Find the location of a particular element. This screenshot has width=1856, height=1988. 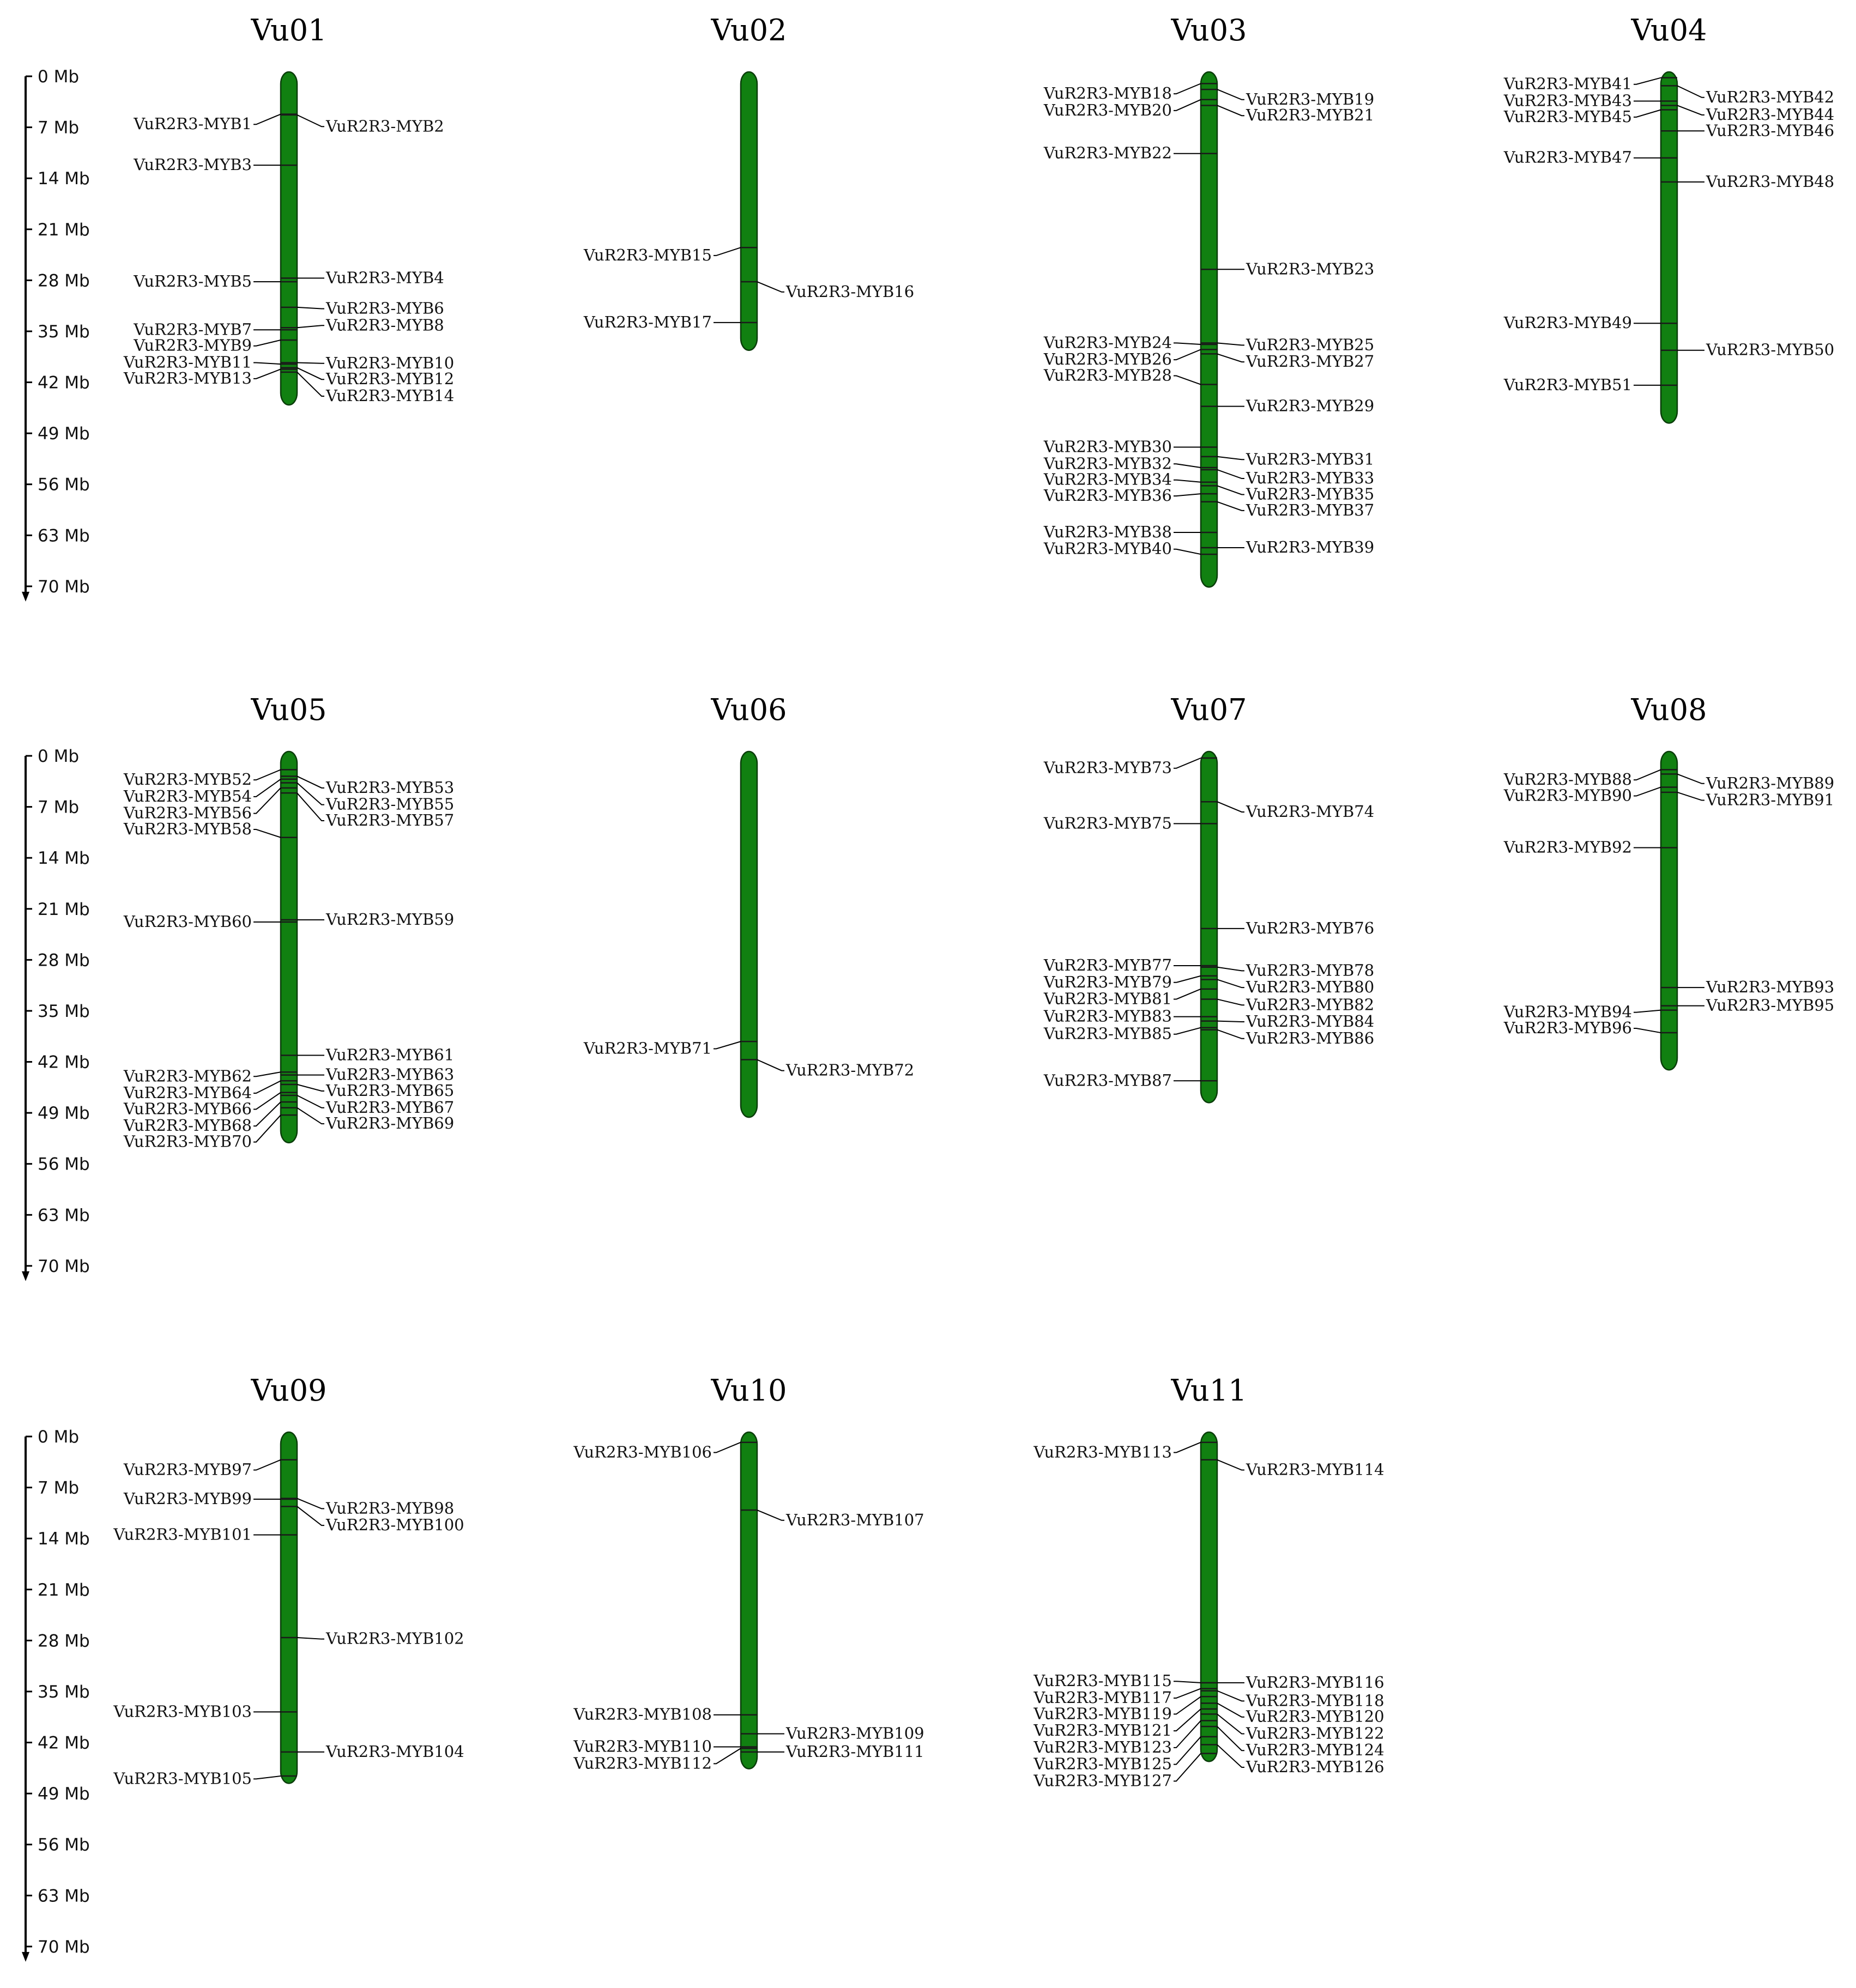

gene-label: VuR2R3-MYB9 is located at coordinates (192, 345).